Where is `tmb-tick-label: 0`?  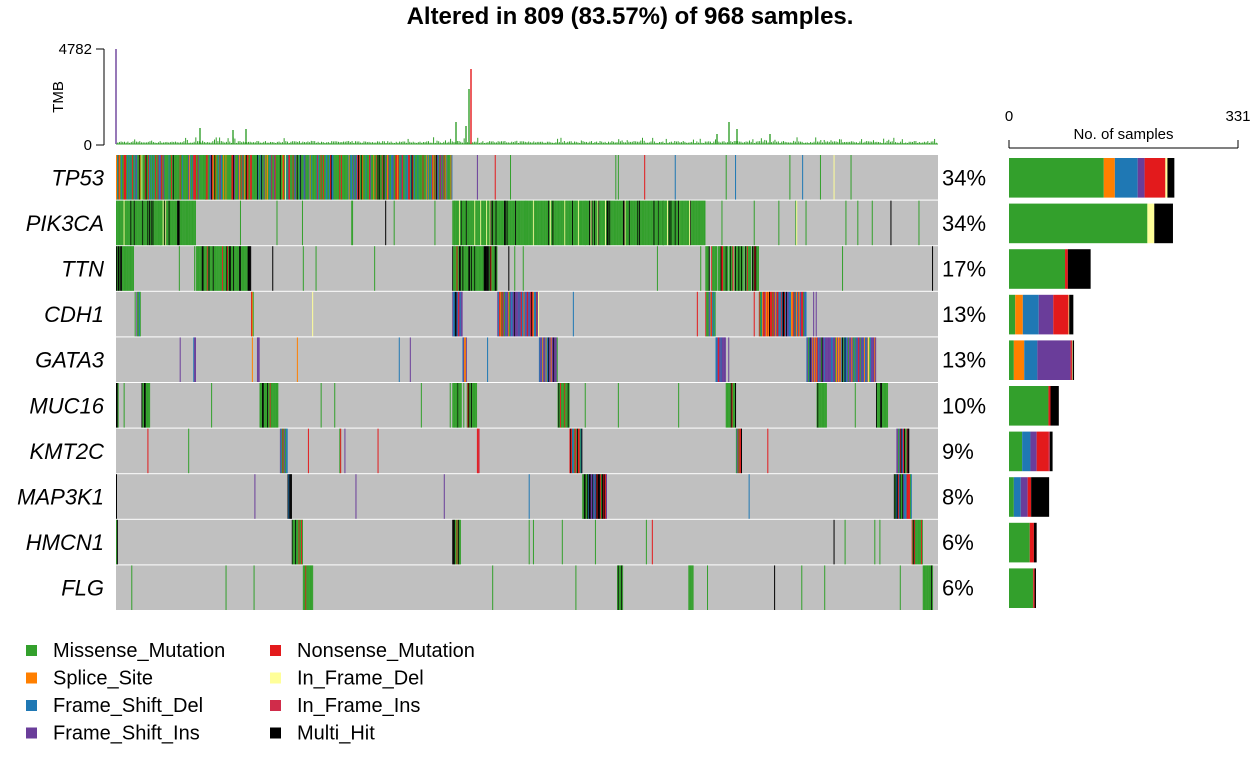 tmb-tick-label: 0 is located at coordinates (88, 145).